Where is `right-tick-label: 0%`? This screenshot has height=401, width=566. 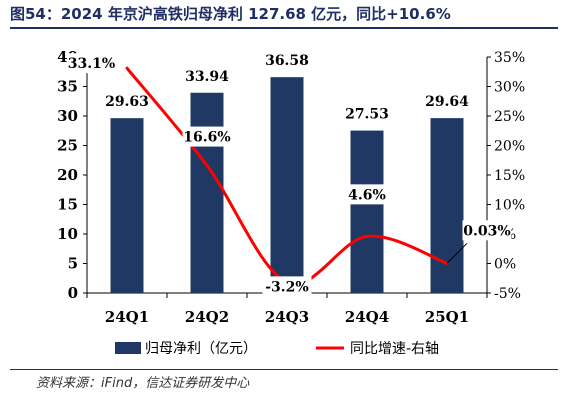 right-tick-label: 0% is located at coordinates (505, 265).